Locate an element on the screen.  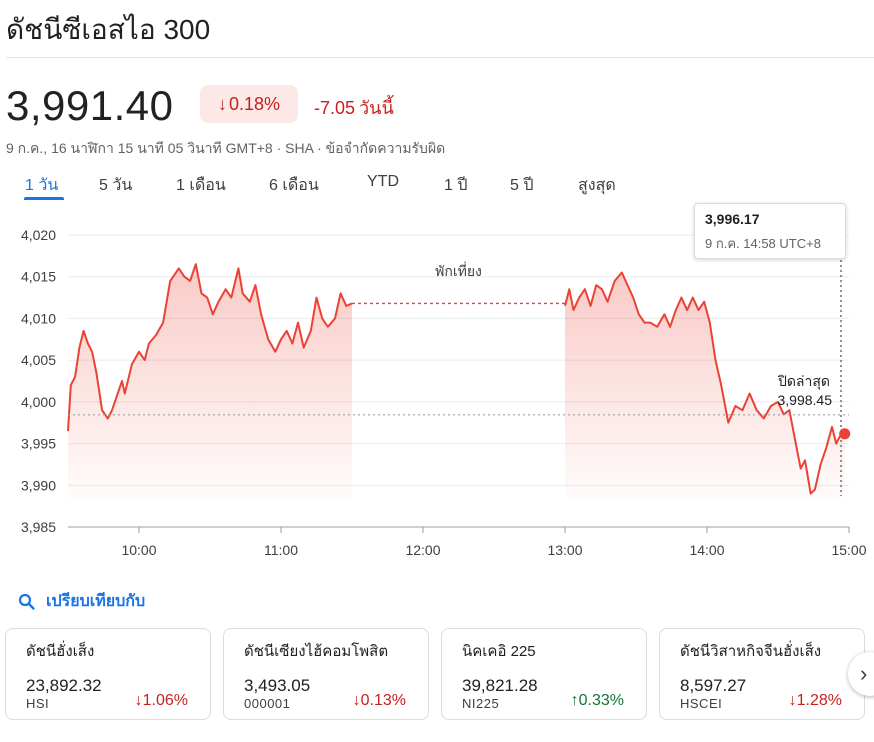
y-tick-label: 4,015 is located at coordinates (38, 277).